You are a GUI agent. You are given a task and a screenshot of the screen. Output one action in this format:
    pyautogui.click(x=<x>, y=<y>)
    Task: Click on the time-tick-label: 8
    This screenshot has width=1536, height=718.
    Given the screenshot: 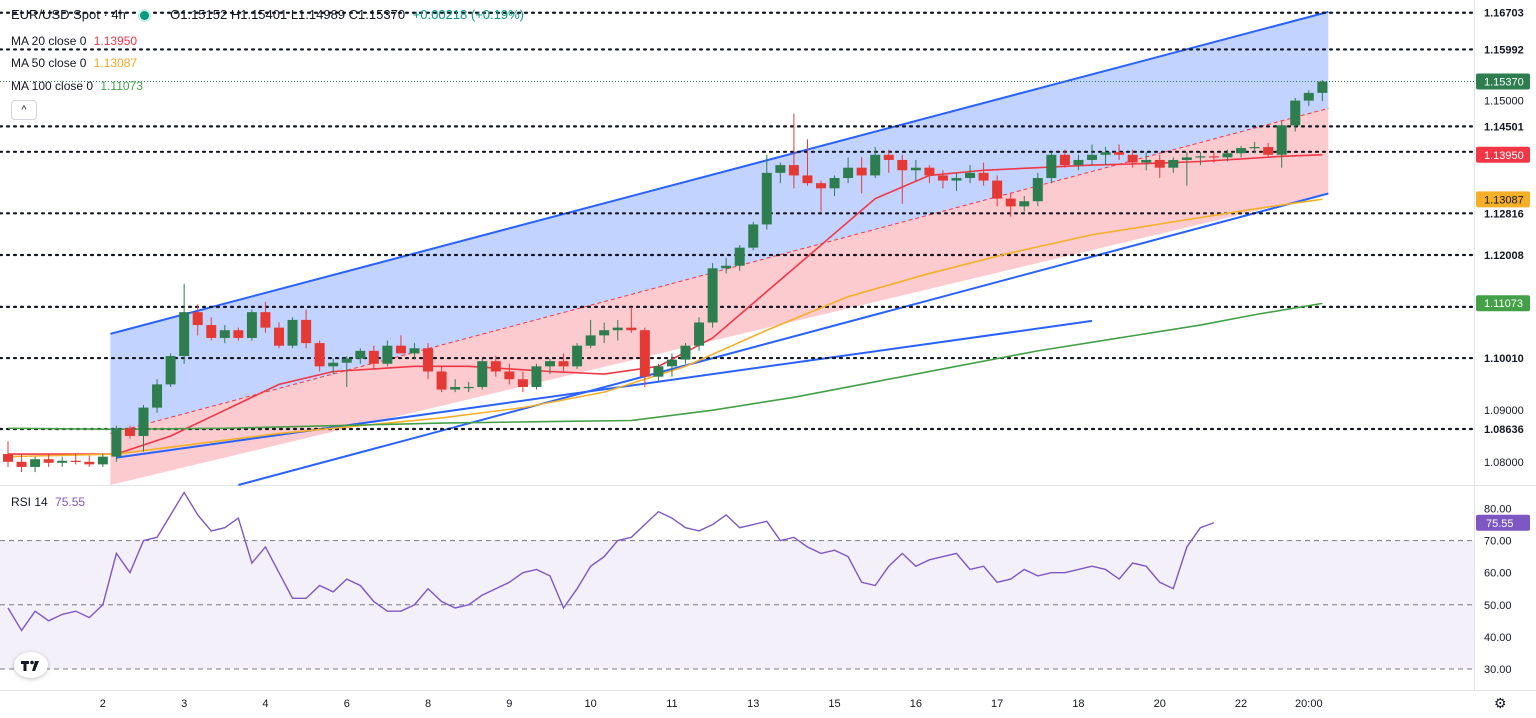 What is the action you would take?
    pyautogui.click(x=428, y=704)
    